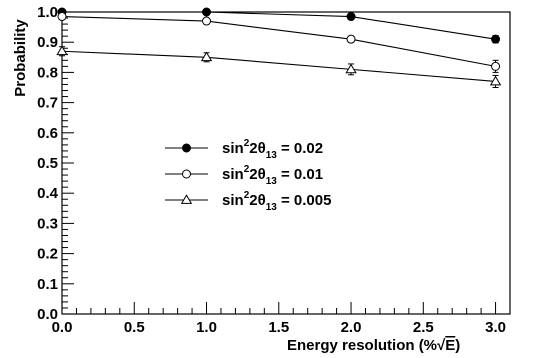 This screenshot has width=536, height=358. Describe the element at coordinates (47, 163) in the screenshot. I see `y-tick-label: 0.5` at that location.